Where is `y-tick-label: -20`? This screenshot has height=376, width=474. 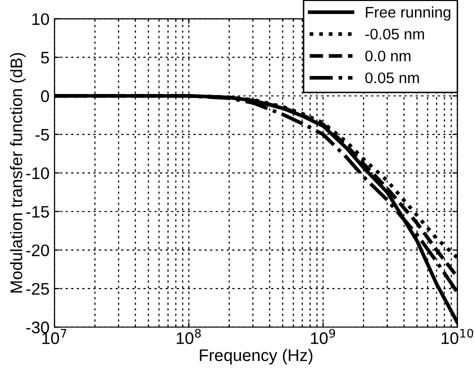 y-tick-label: -20 is located at coordinates (37, 250).